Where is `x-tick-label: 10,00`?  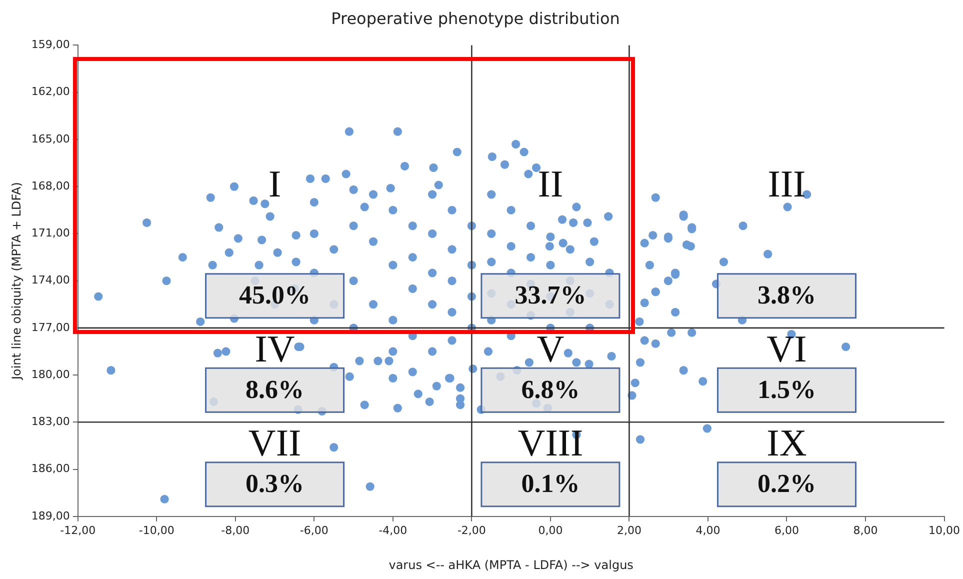
x-tick-label: 10,00 is located at coordinates (944, 530).